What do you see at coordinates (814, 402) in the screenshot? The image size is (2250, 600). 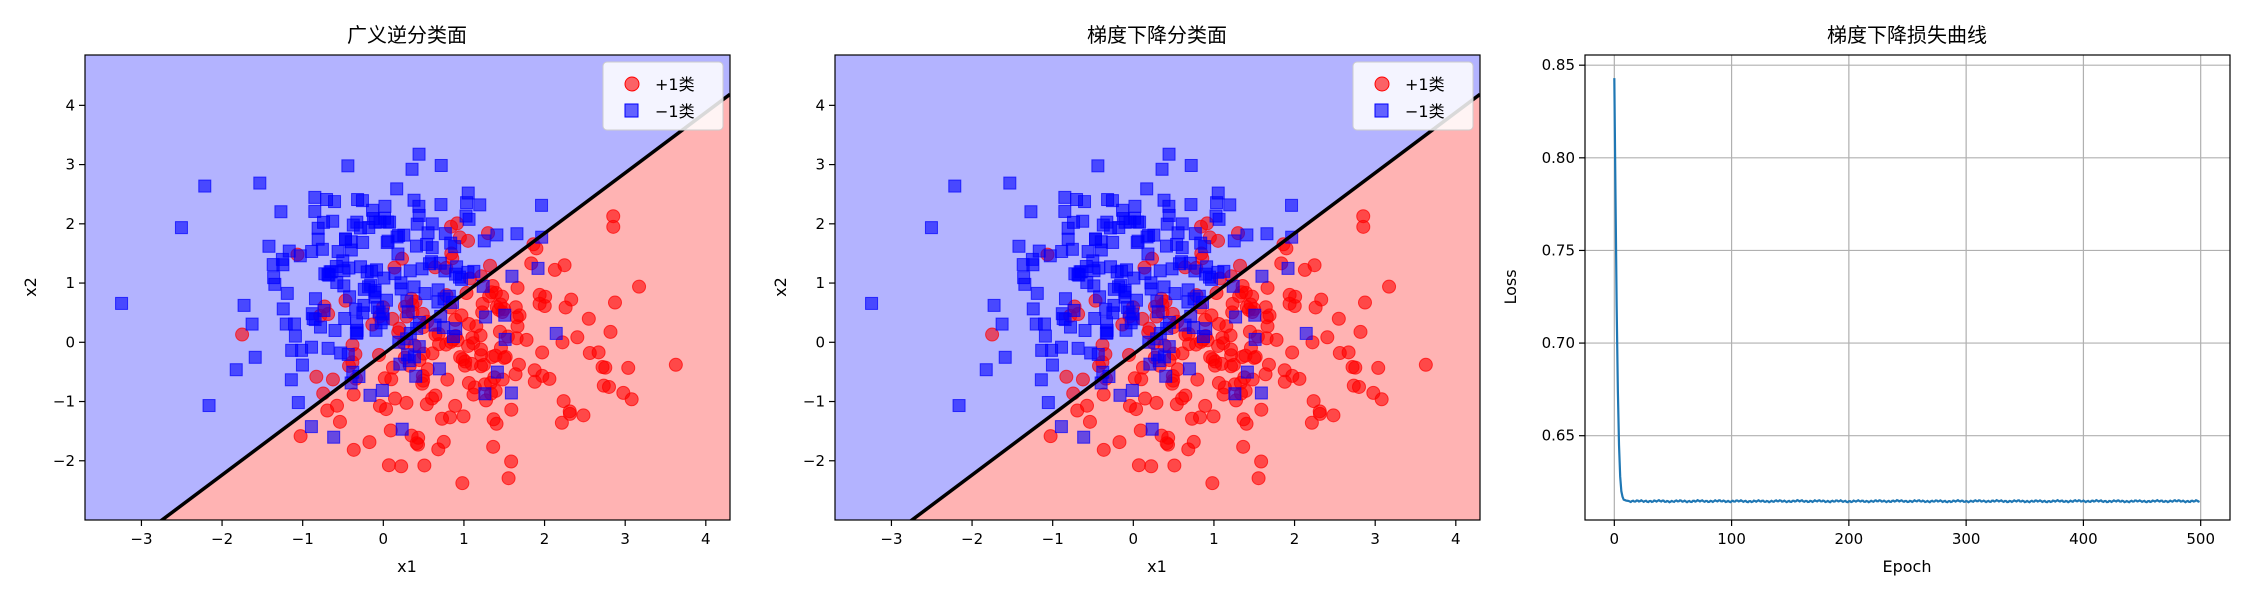 I see `y-tick-label: −1` at bounding box center [814, 402].